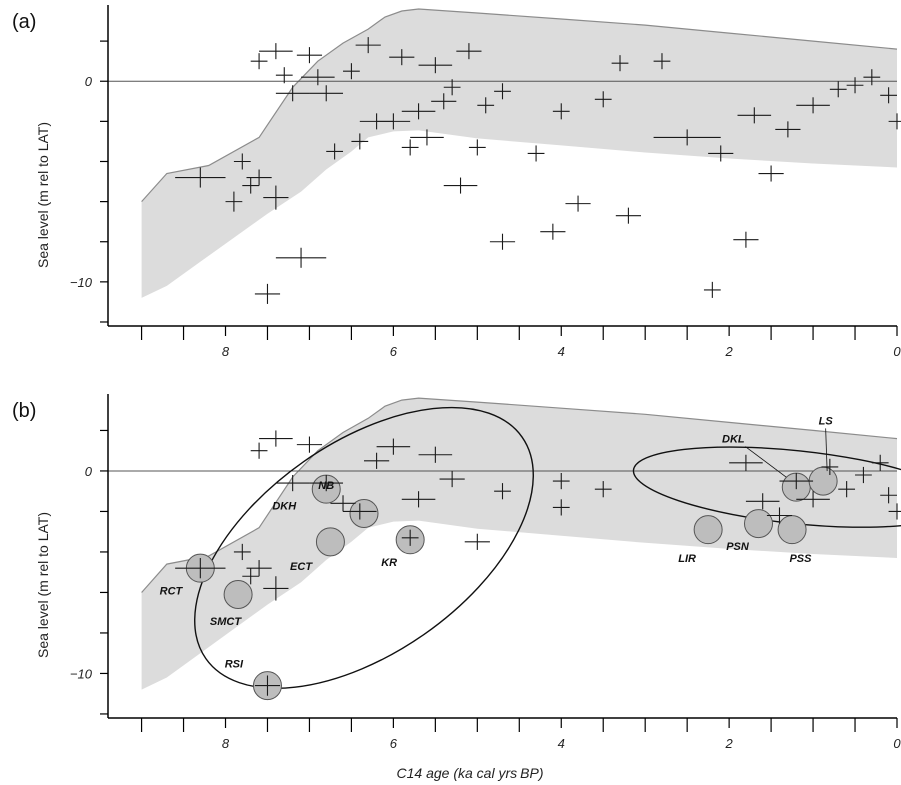 This screenshot has width=901, height=785. What do you see at coordinates (738, 547) in the screenshot?
I see `site-label-psn: PSN` at bounding box center [738, 547].